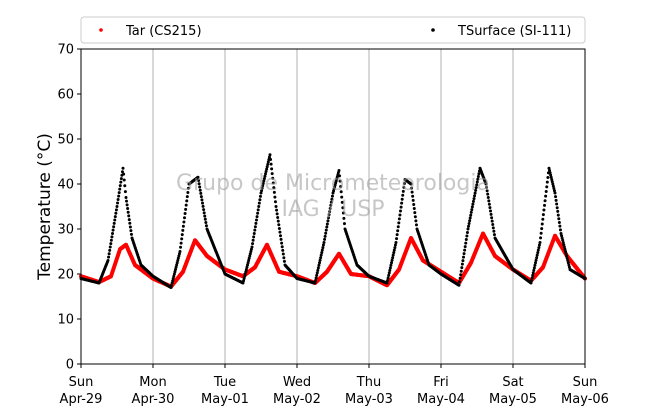 The image size is (650, 409). Describe the element at coordinates (45, 207) in the screenshot. I see `y-axis-label: Temperature (°C)` at that location.